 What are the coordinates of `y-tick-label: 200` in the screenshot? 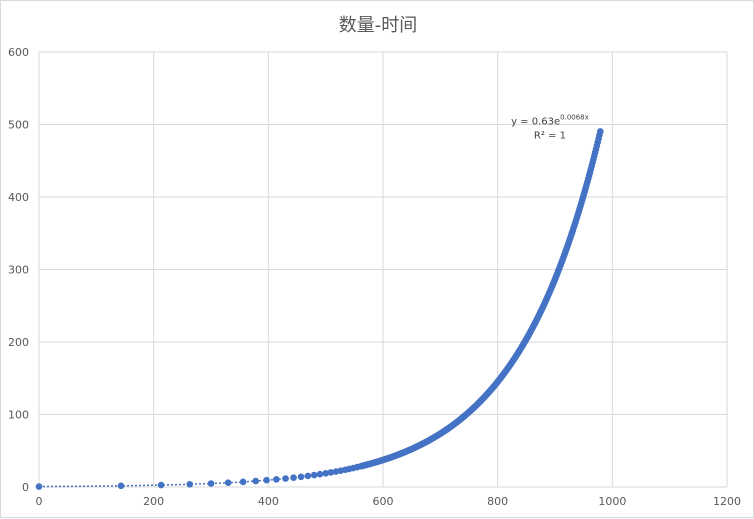 It's located at (18, 342).